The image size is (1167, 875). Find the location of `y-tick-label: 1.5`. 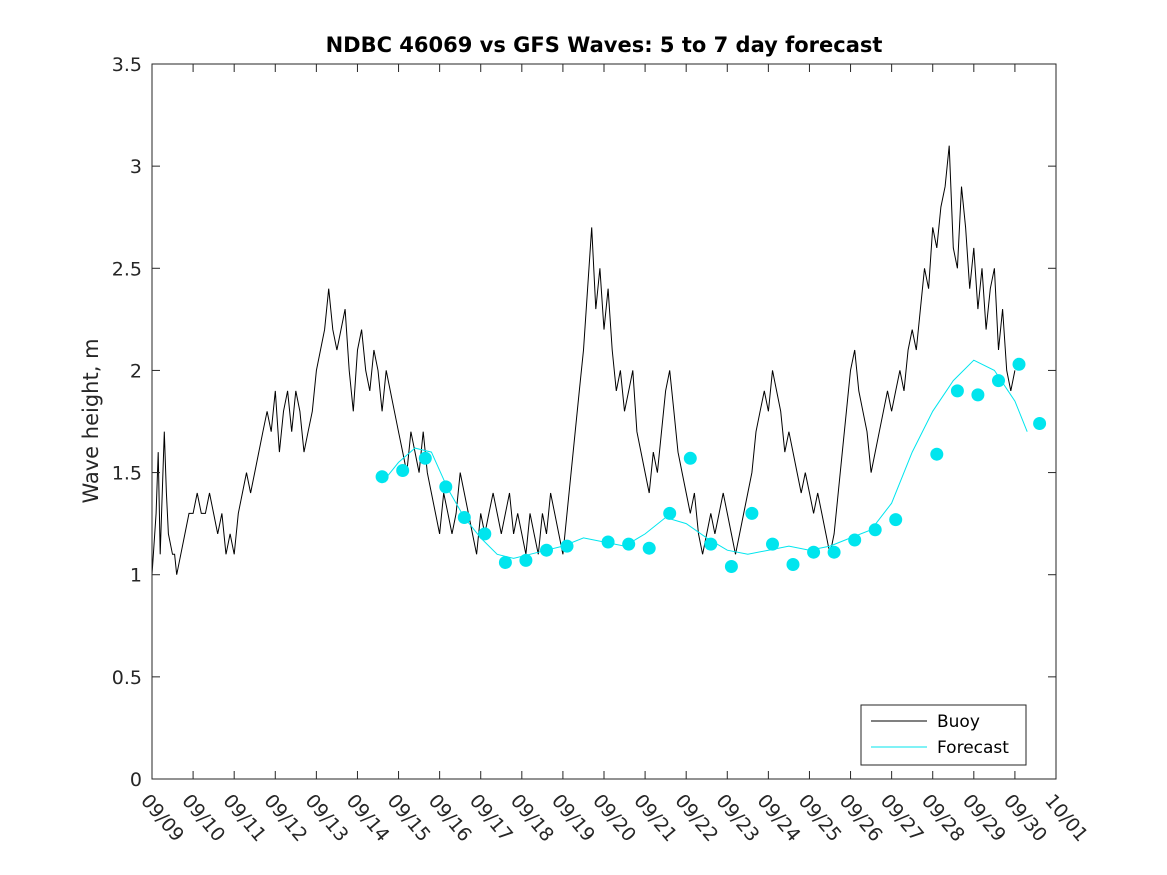

y-tick-label: 1.5 is located at coordinates (127, 474).